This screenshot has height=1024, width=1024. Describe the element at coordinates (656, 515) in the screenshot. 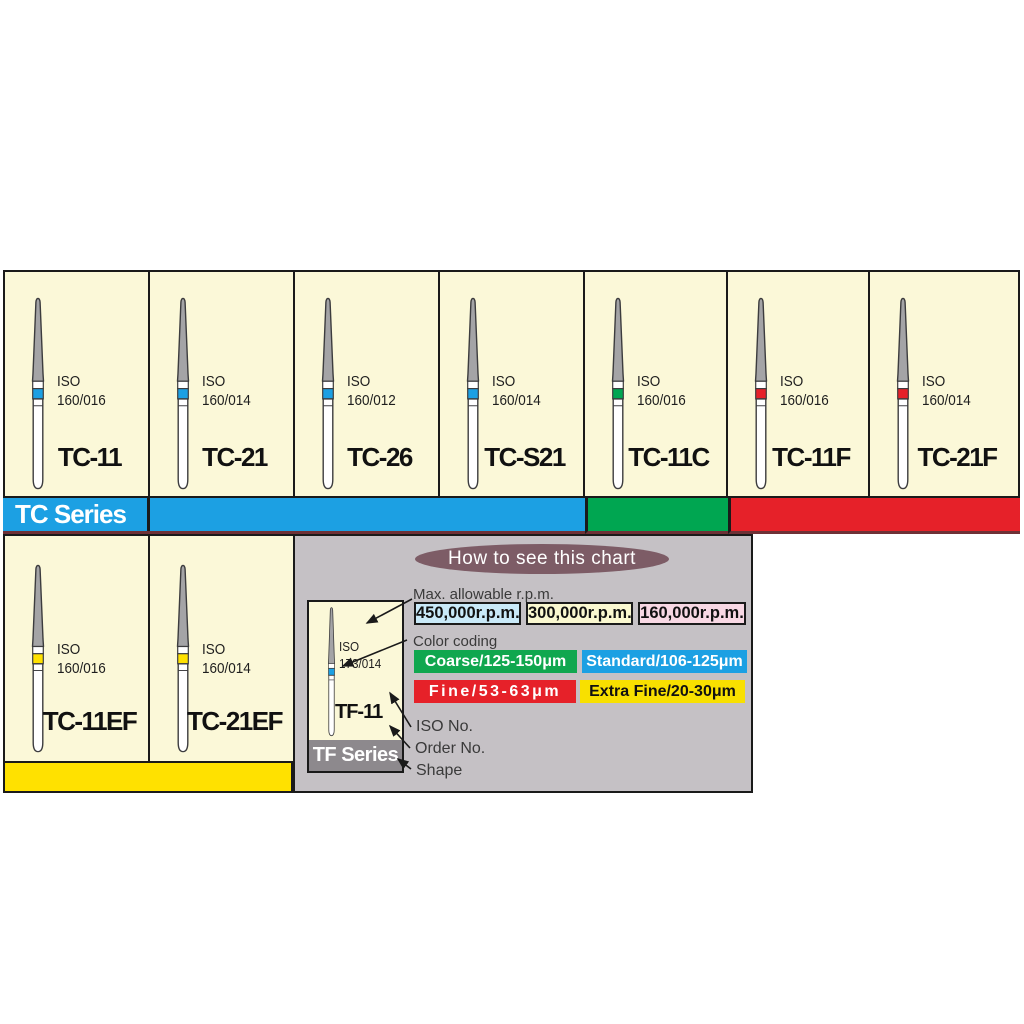

I see `series-band-coarse` at that location.